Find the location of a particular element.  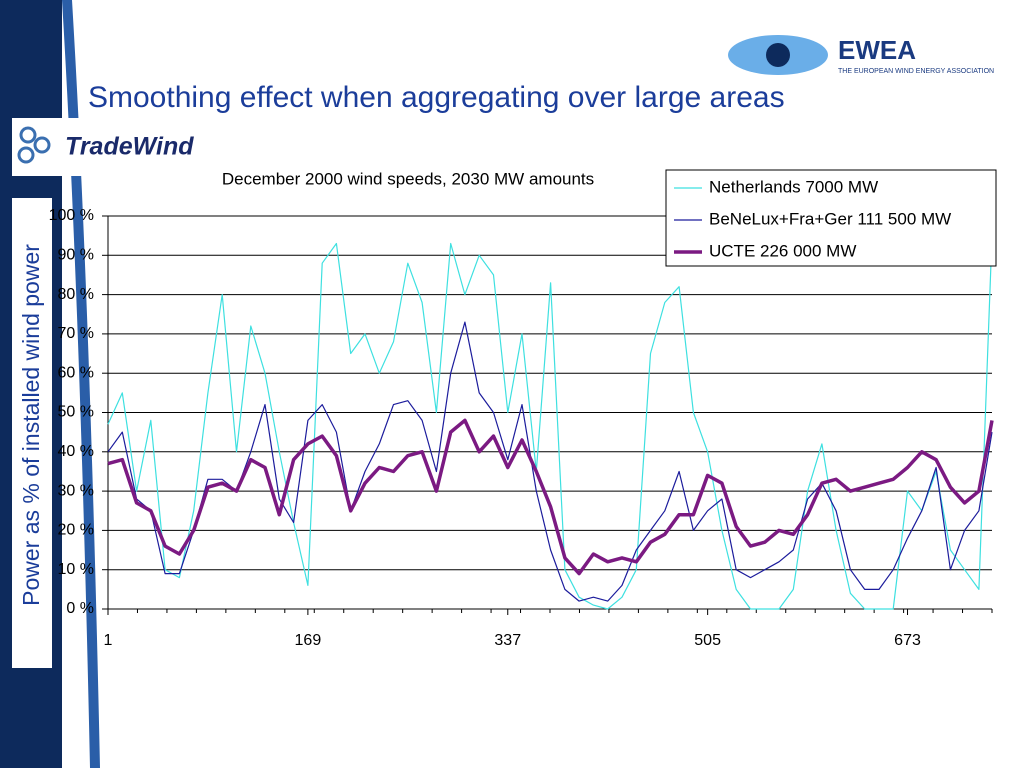

tradewind-icon is located at coordinates (34, 145).